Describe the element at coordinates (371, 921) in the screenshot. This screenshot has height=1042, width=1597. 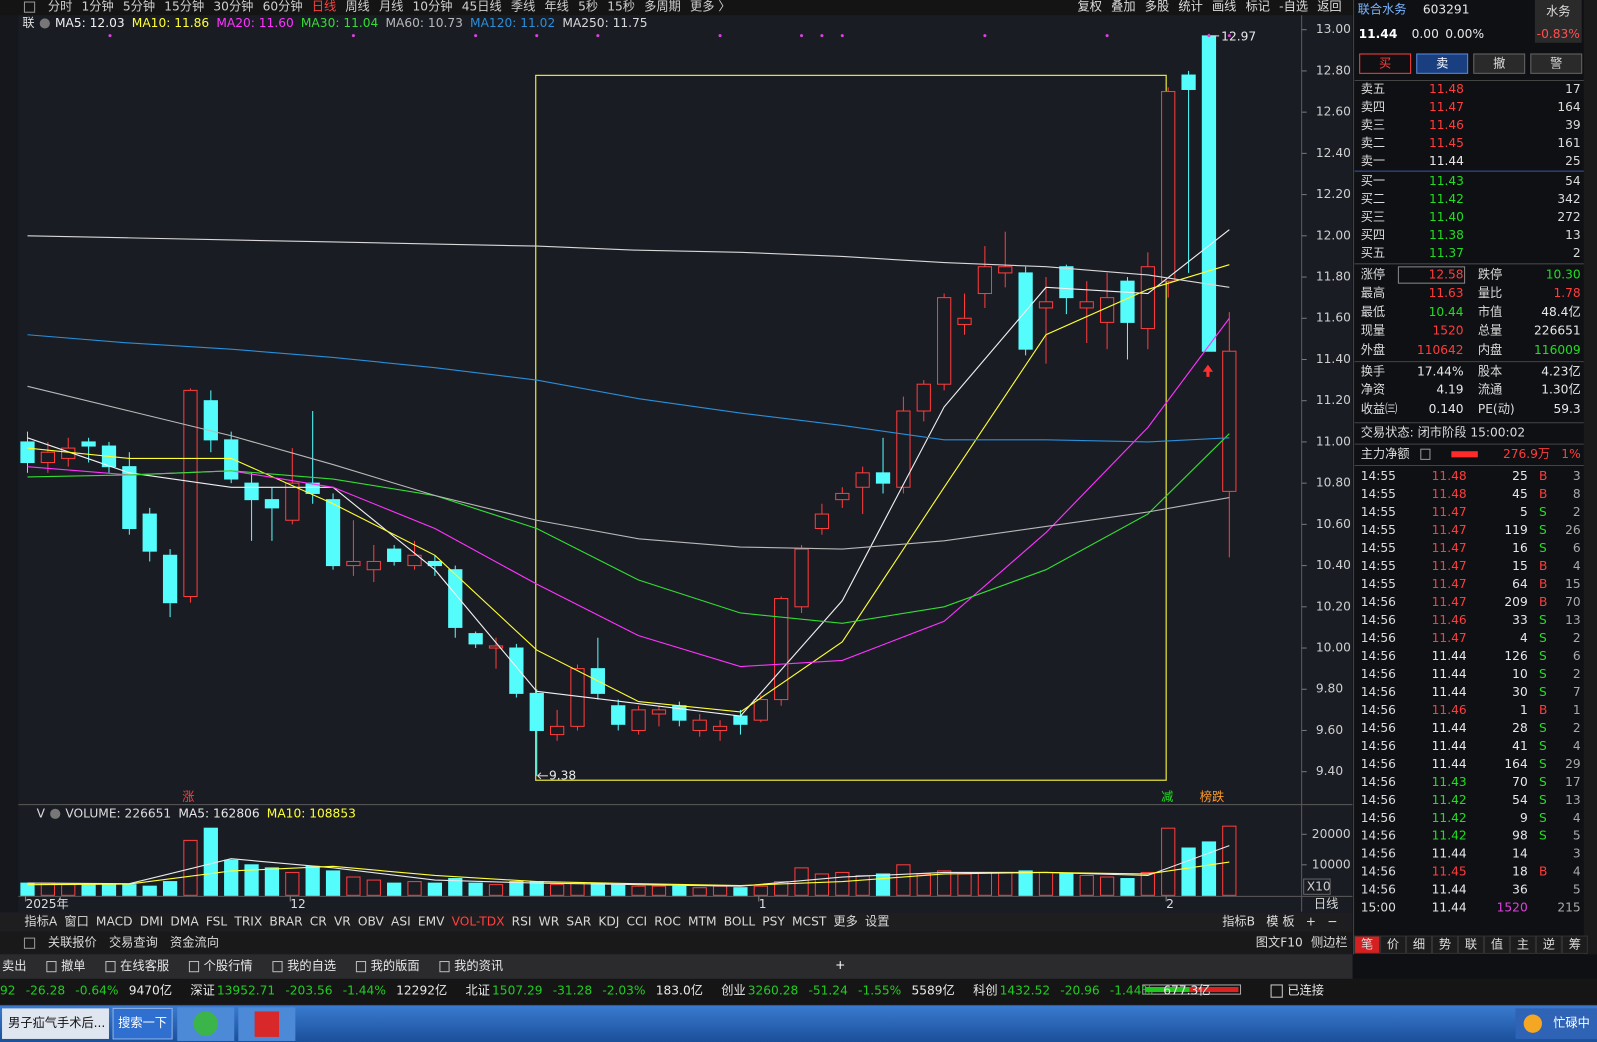
I see `indicator-tab: OBV` at that location.